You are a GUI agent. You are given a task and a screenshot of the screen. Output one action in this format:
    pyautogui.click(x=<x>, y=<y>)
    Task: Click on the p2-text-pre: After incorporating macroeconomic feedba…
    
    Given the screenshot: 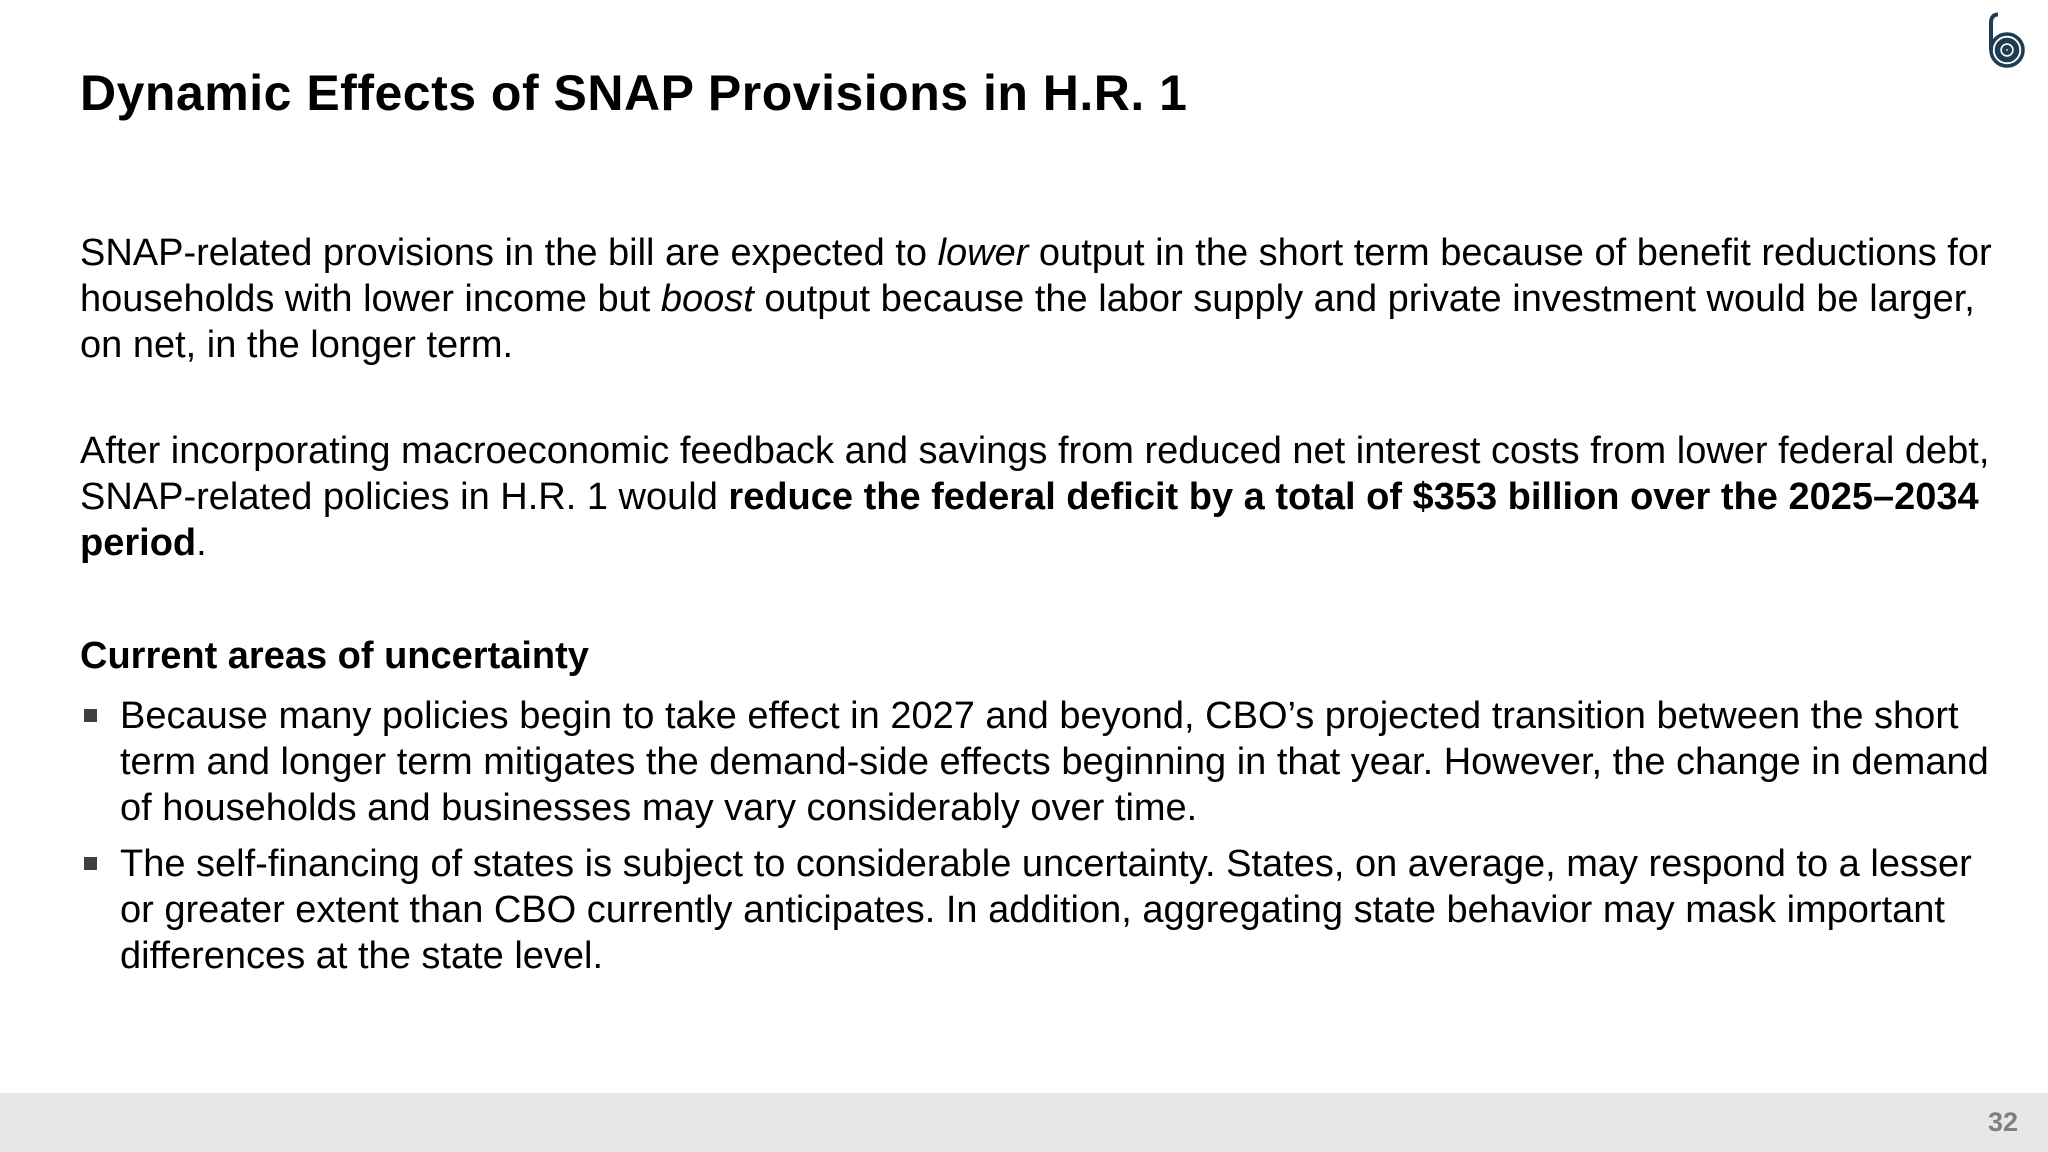 What is the action you would take?
    pyautogui.click(x=1035, y=474)
    